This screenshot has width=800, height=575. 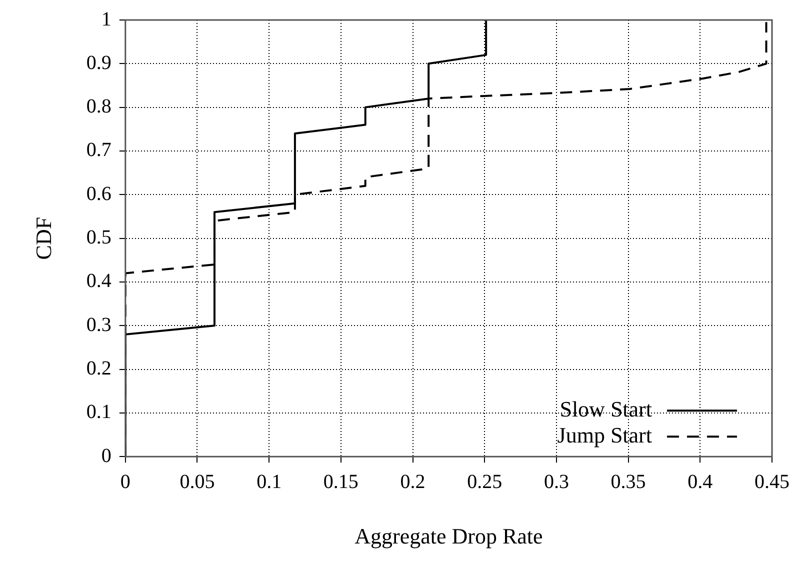 I want to click on legend-label: Jump Start, so click(x=604, y=435).